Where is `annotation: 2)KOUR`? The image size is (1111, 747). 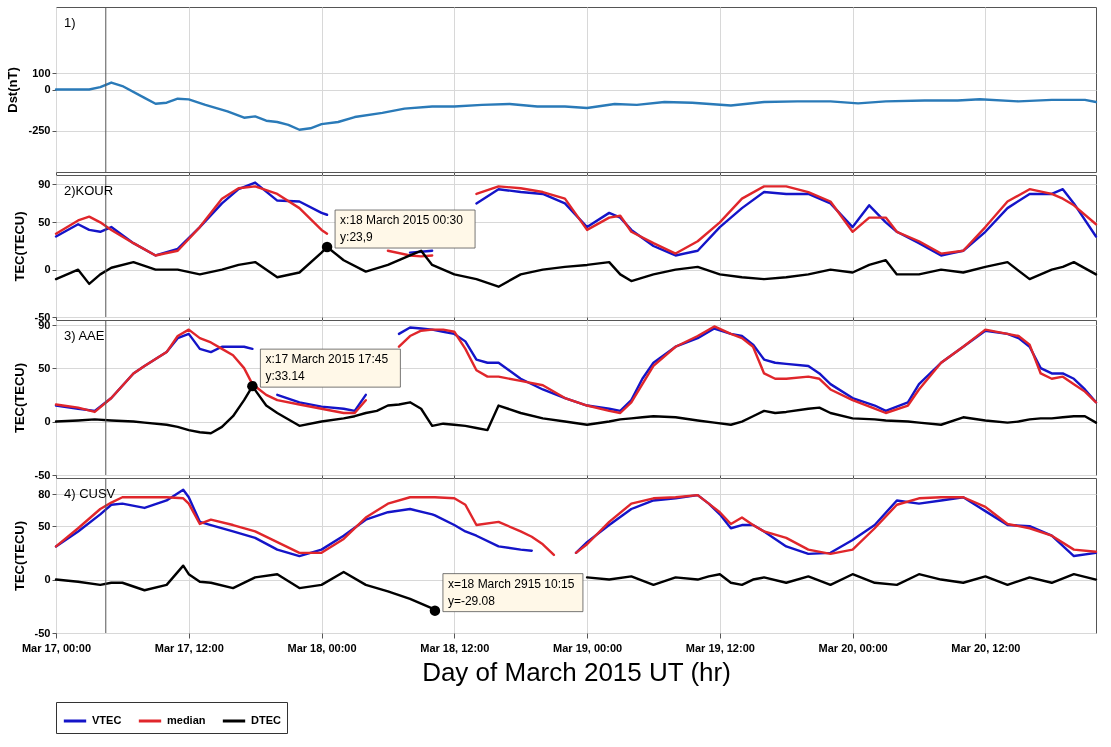
annotation: 2)KOUR is located at coordinates (89, 190).